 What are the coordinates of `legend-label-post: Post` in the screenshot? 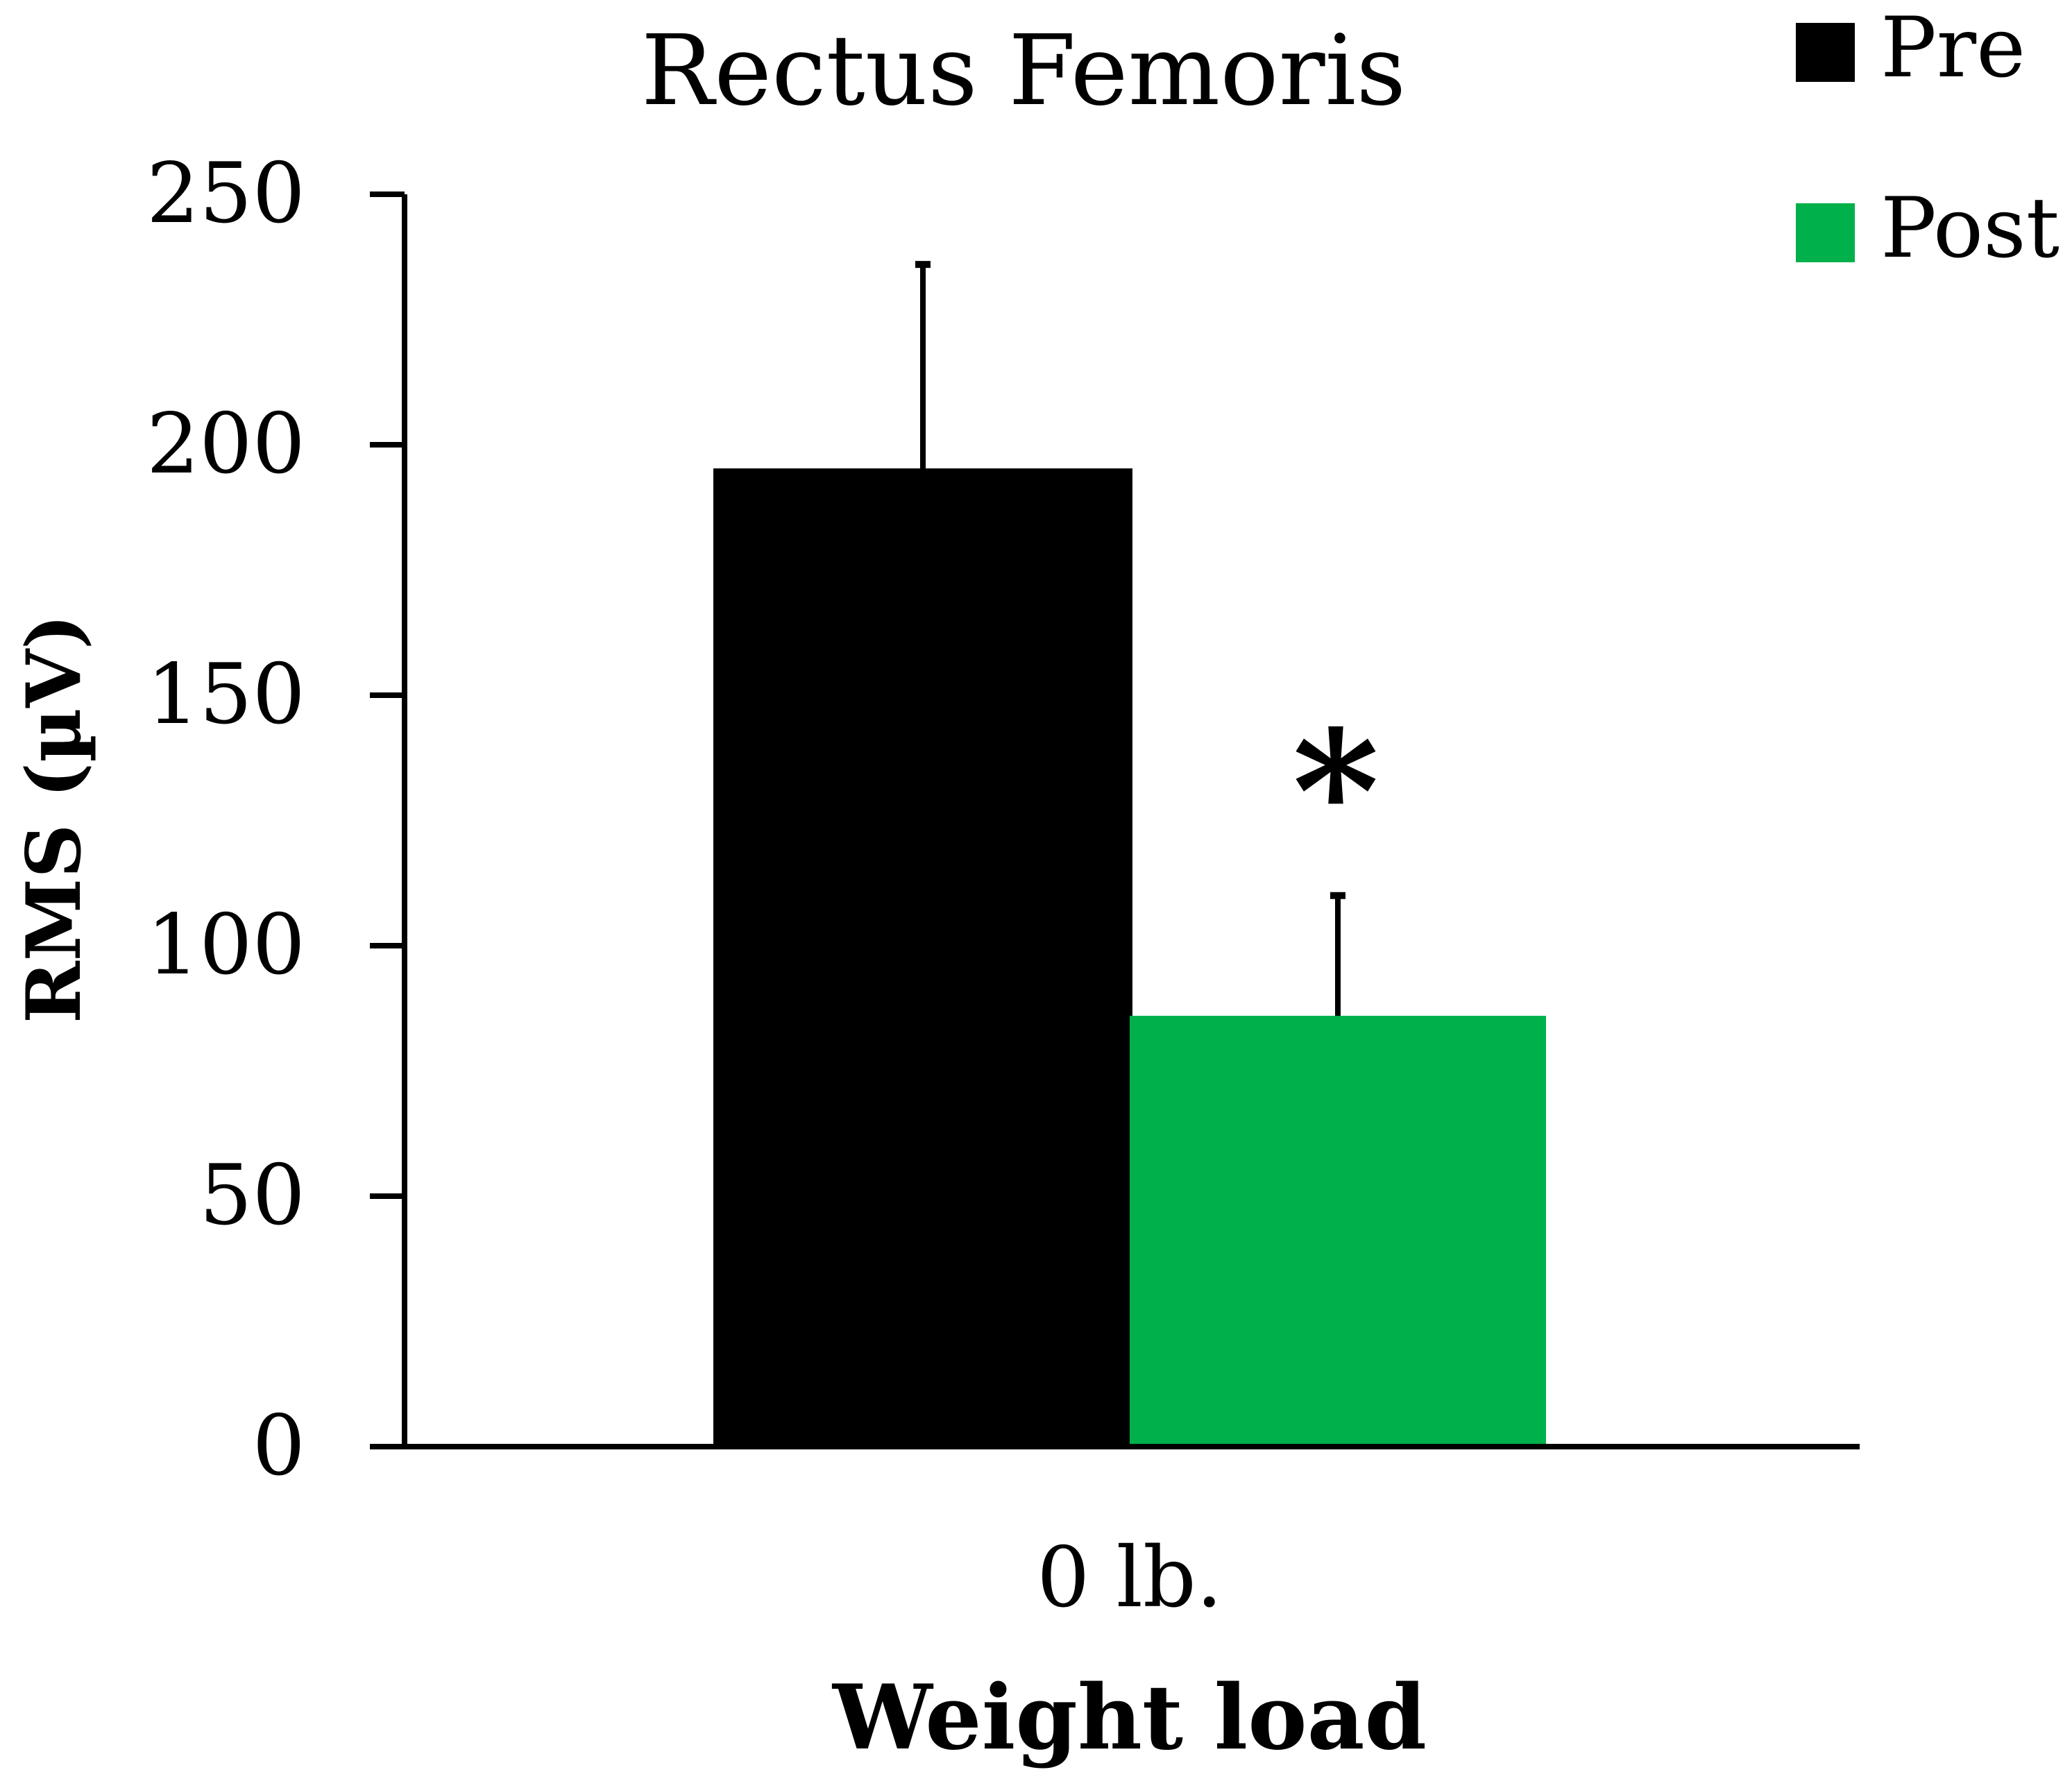 It's located at (1970, 228).